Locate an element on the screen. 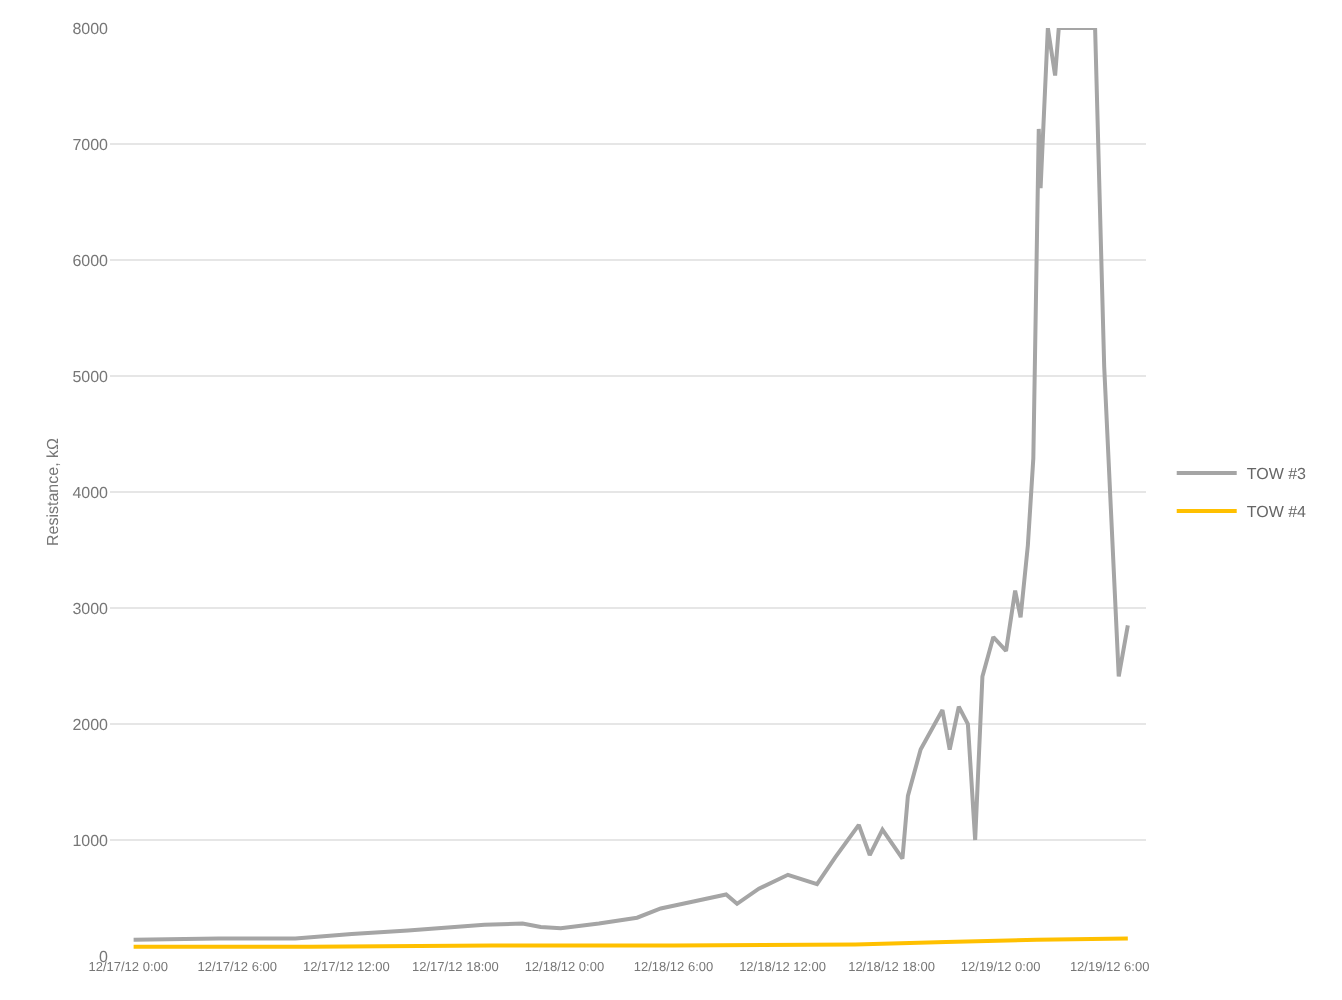 This screenshot has width=1342, height=1000. y-tick-label: 5000 is located at coordinates (91, 376).